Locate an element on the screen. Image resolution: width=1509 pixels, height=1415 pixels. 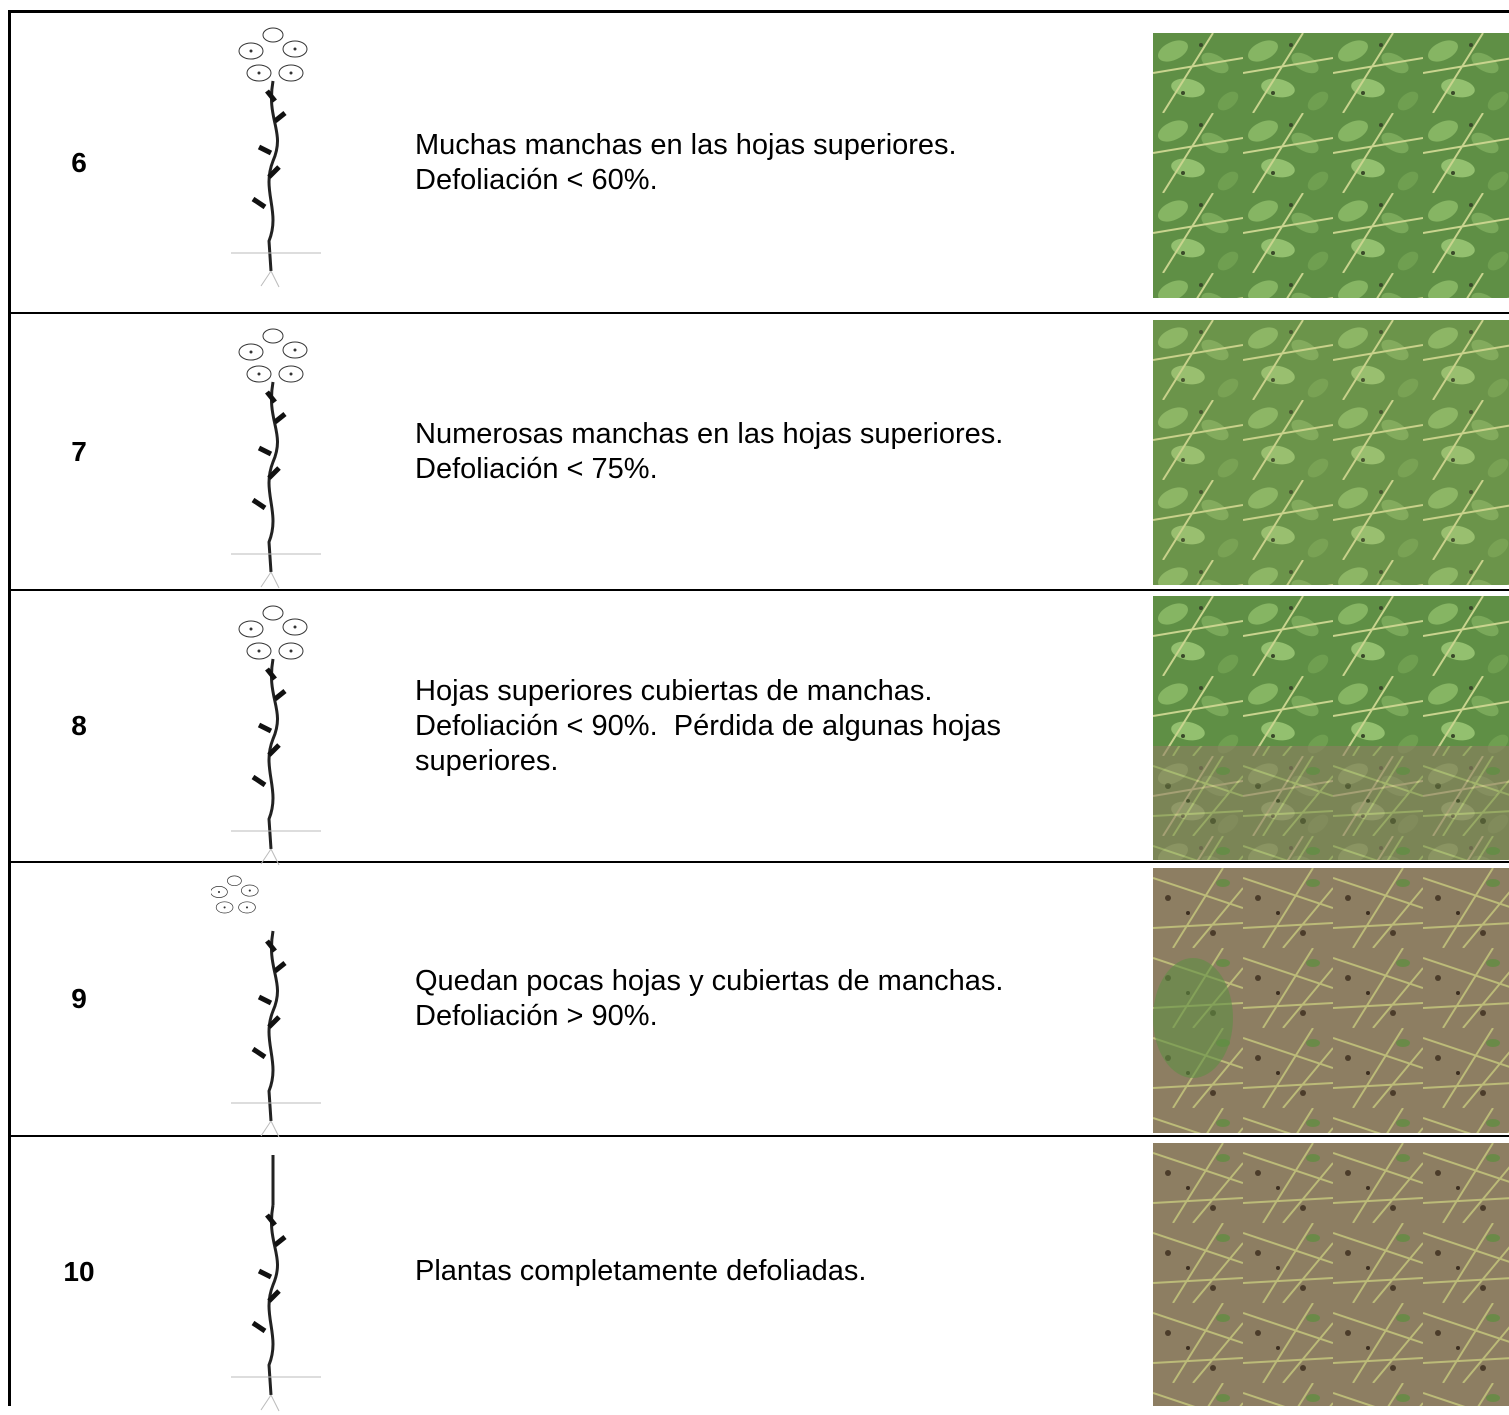
level: 10 is located at coordinates (79, 1271).